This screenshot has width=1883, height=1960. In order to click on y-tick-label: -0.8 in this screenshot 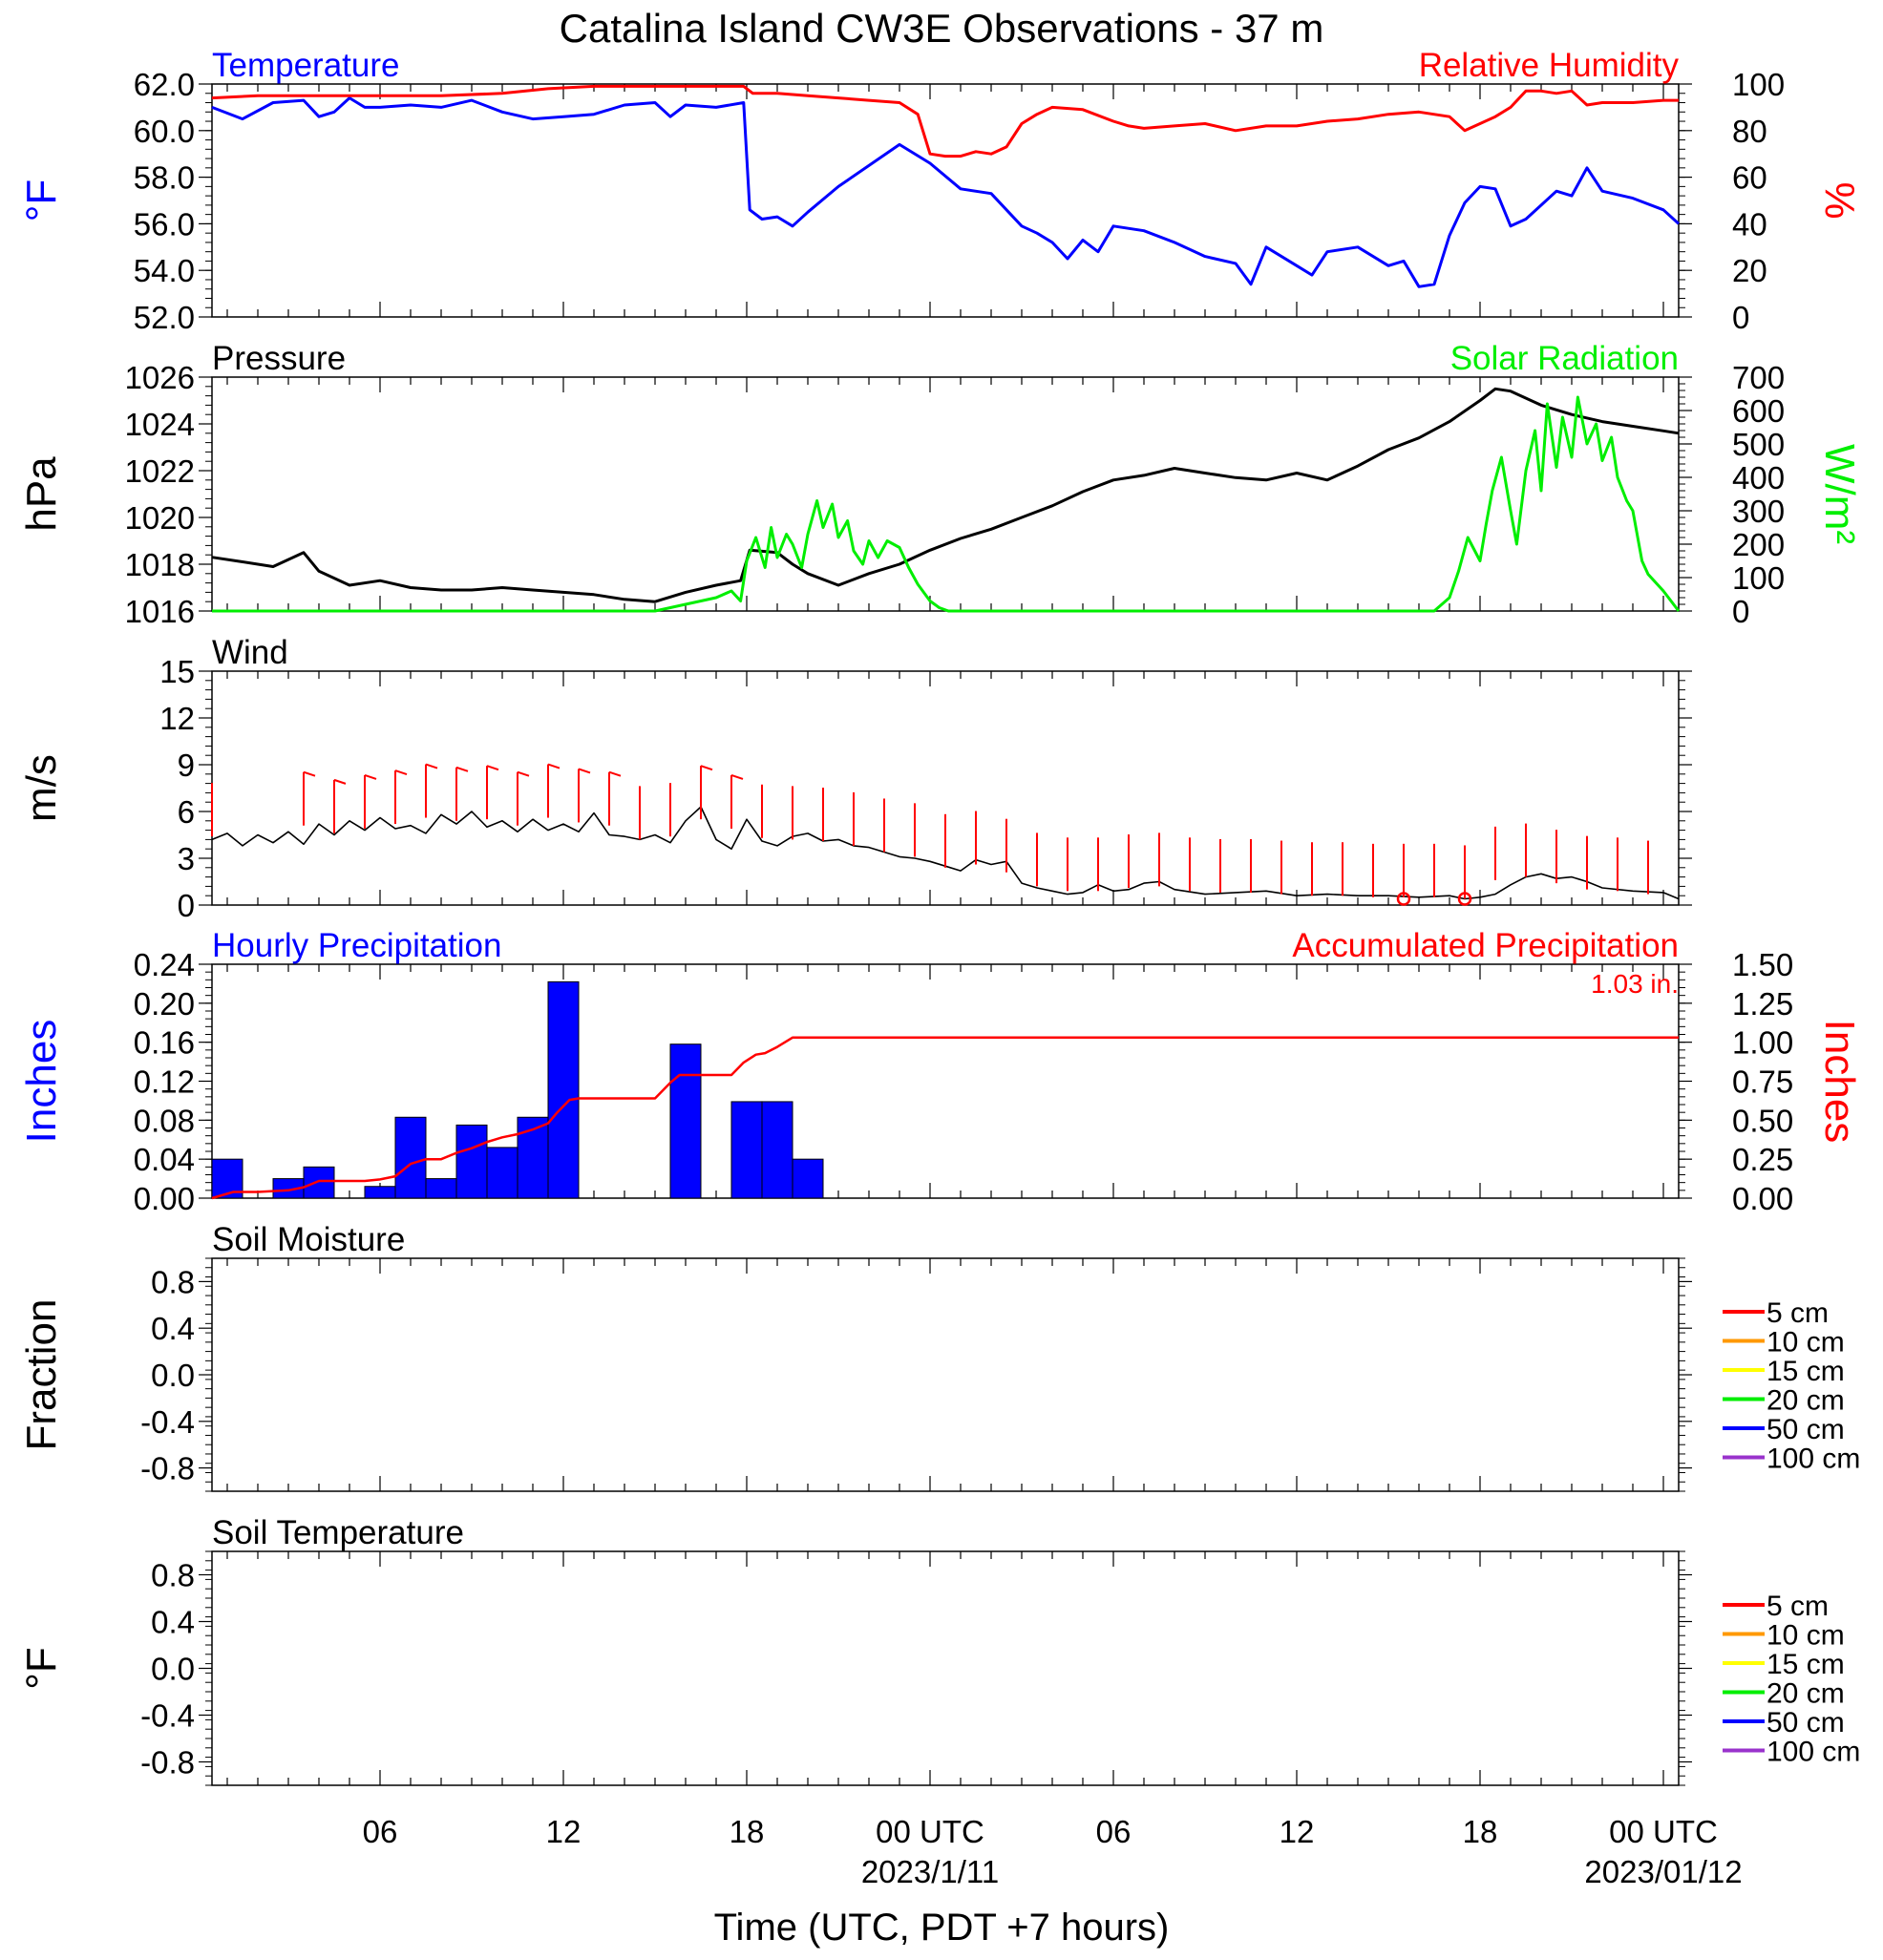, I will do `click(167, 1763)`.